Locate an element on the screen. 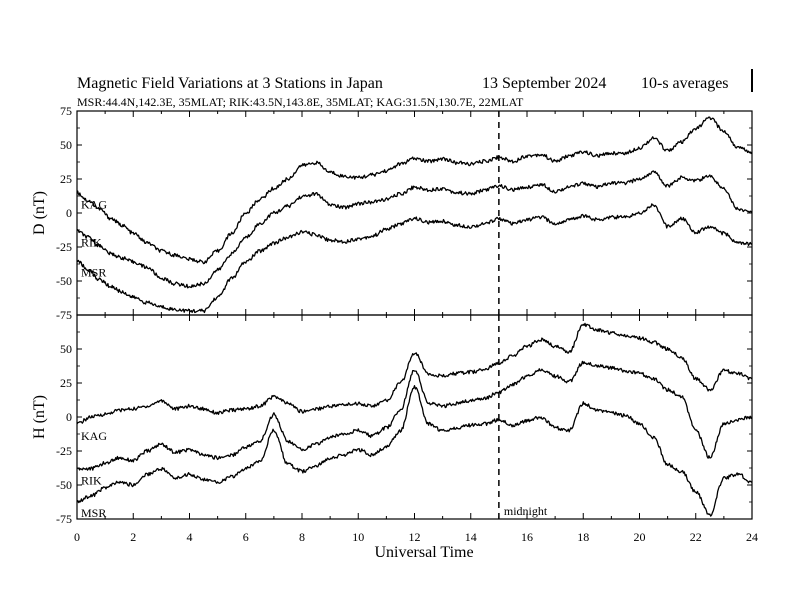 The width and height of the screenshot is (792, 612). y-tick-label-H: 25 is located at coordinates (66, 383).